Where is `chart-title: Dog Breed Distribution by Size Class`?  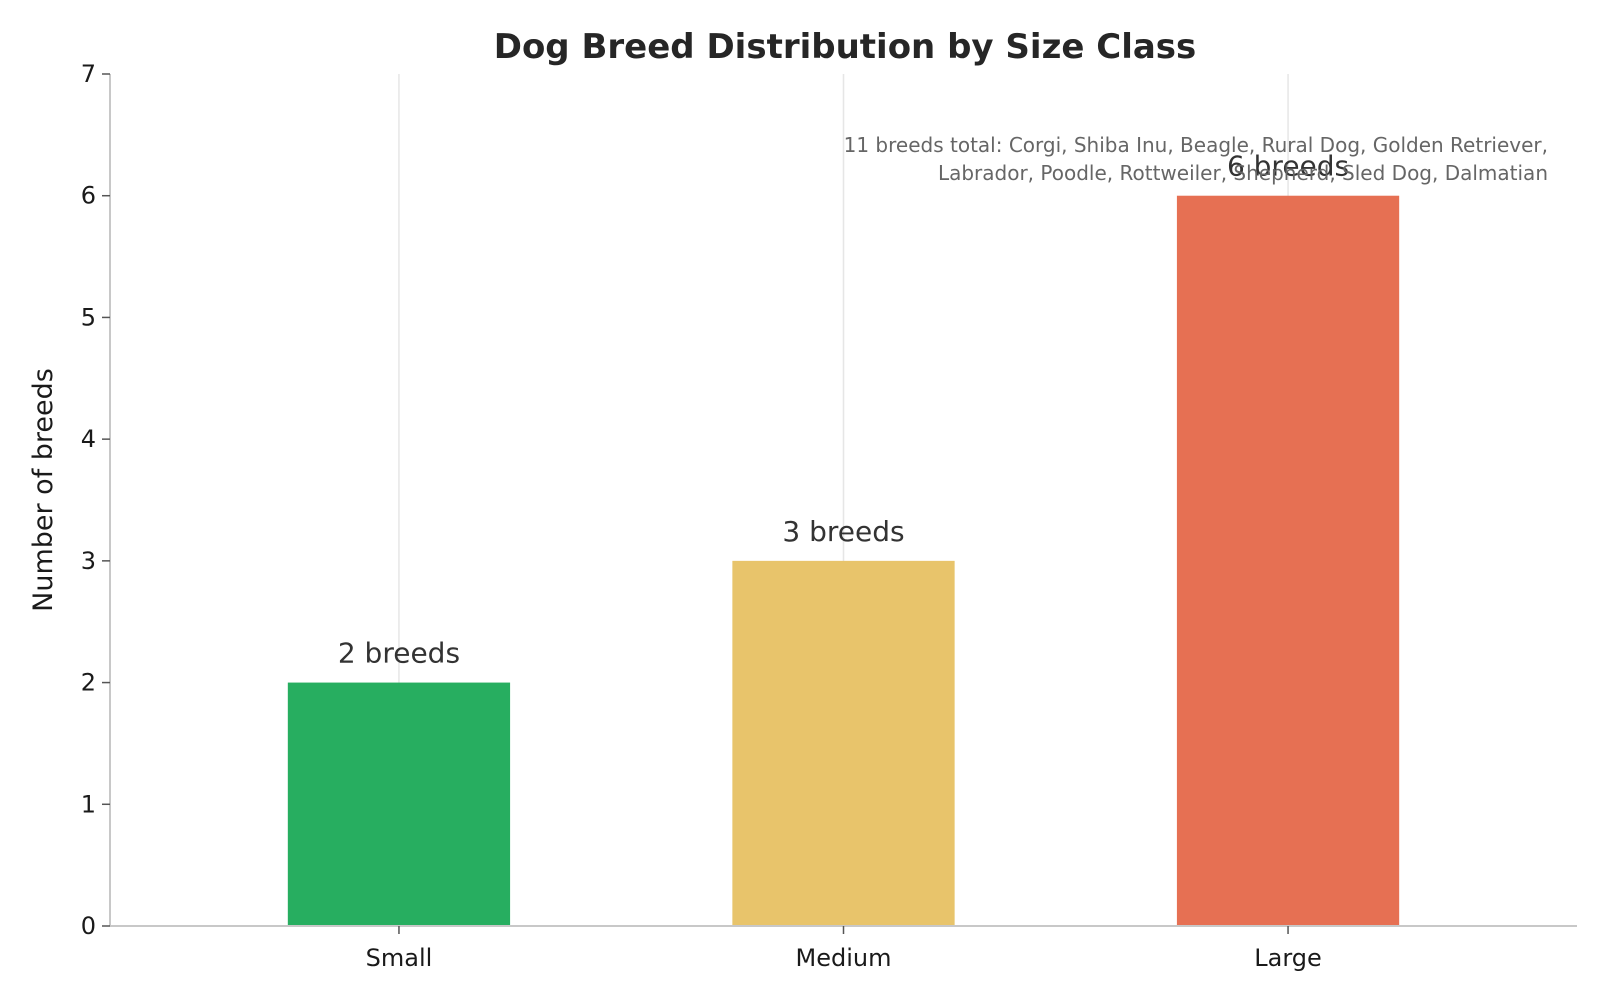
chart-title: Dog Breed Distribution by Size Class is located at coordinates (845, 47).